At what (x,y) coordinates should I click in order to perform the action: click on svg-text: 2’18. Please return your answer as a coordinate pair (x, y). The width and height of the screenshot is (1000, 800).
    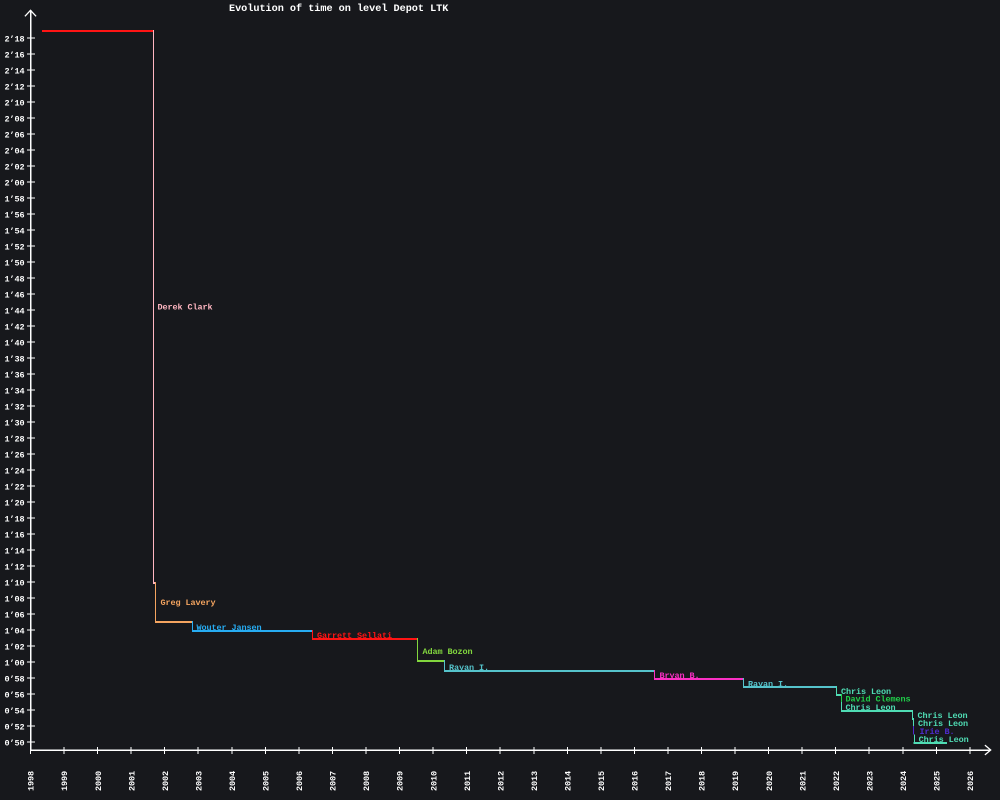
    Looking at the image, I should click on (14, 40).